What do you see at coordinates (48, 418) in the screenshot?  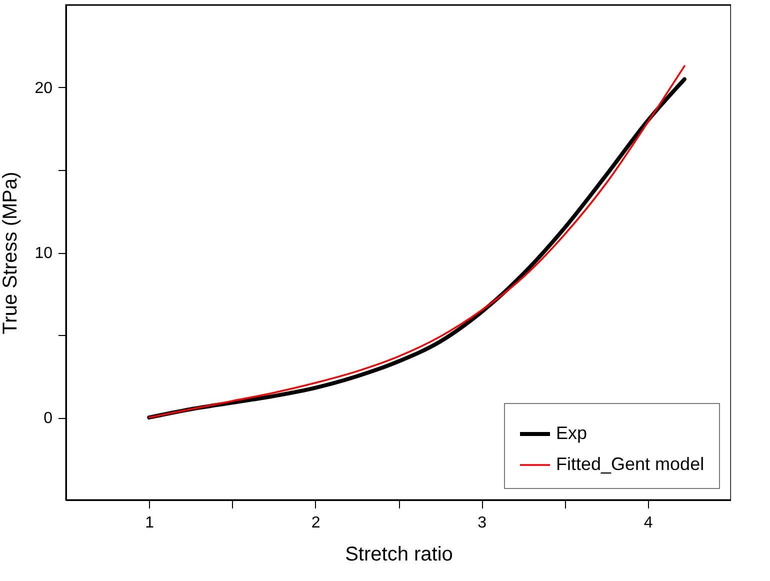 I see `y-tick-label: 0` at bounding box center [48, 418].